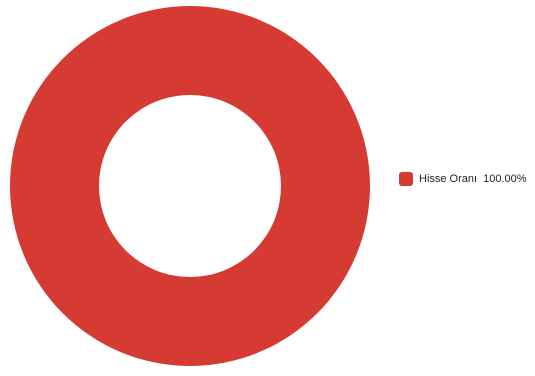 The image size is (535, 376). I want to click on legend-swatch-hisse-orani, so click(406, 179).